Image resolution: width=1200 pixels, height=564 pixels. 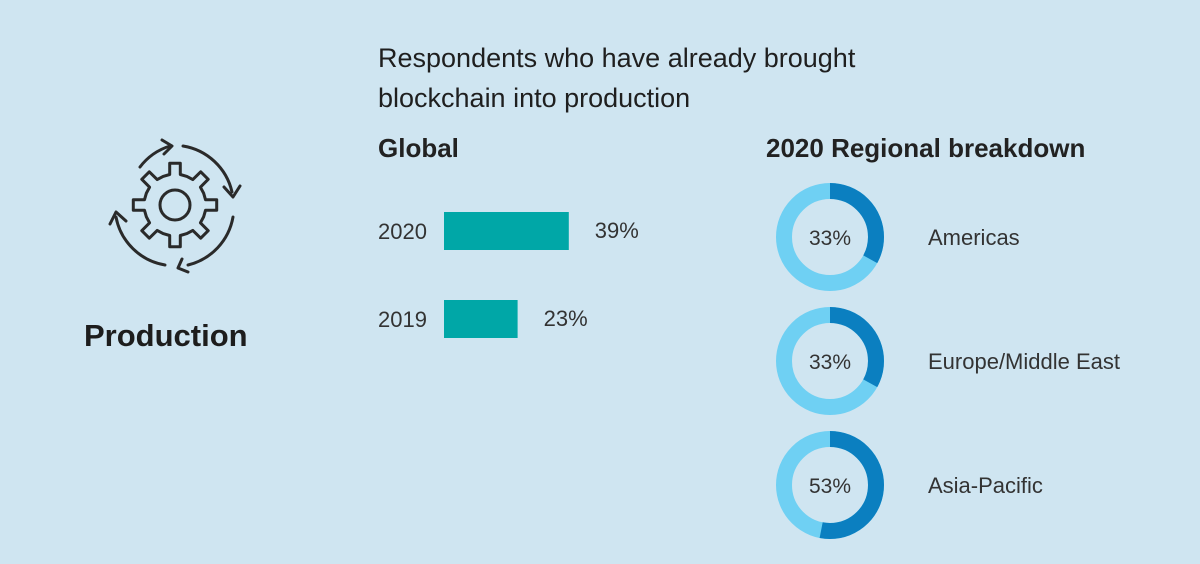 I want to click on donut-value-label: 53%, so click(x=830, y=486).